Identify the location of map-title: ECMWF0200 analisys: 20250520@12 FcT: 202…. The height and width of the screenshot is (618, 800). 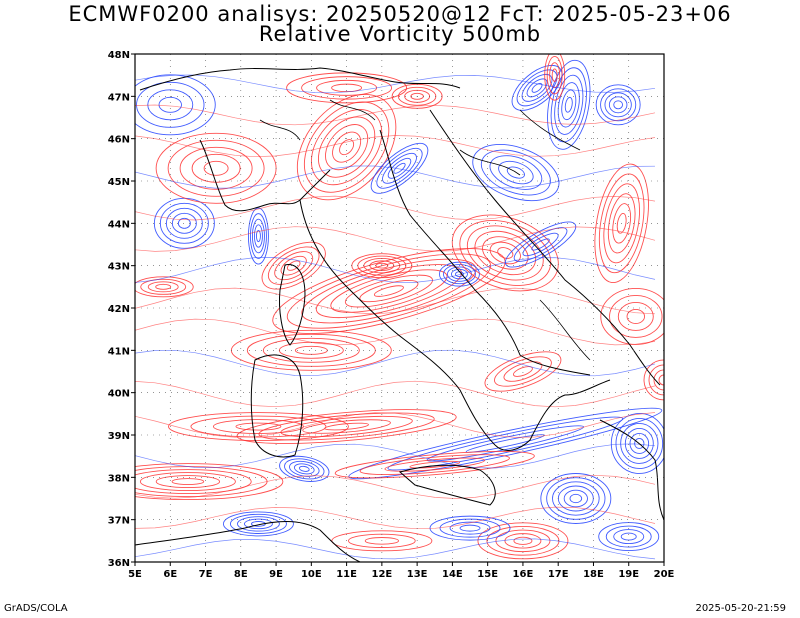
(400, 14).